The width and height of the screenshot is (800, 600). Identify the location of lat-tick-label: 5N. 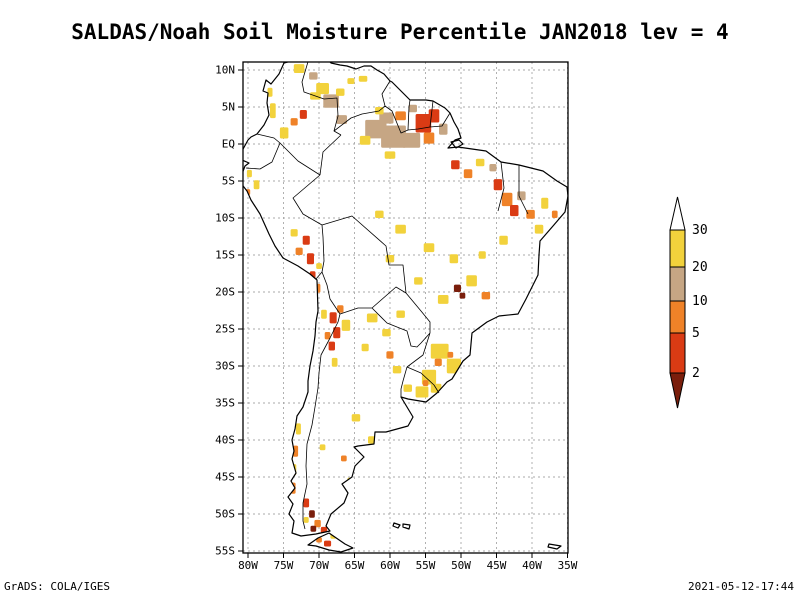
(228, 107).